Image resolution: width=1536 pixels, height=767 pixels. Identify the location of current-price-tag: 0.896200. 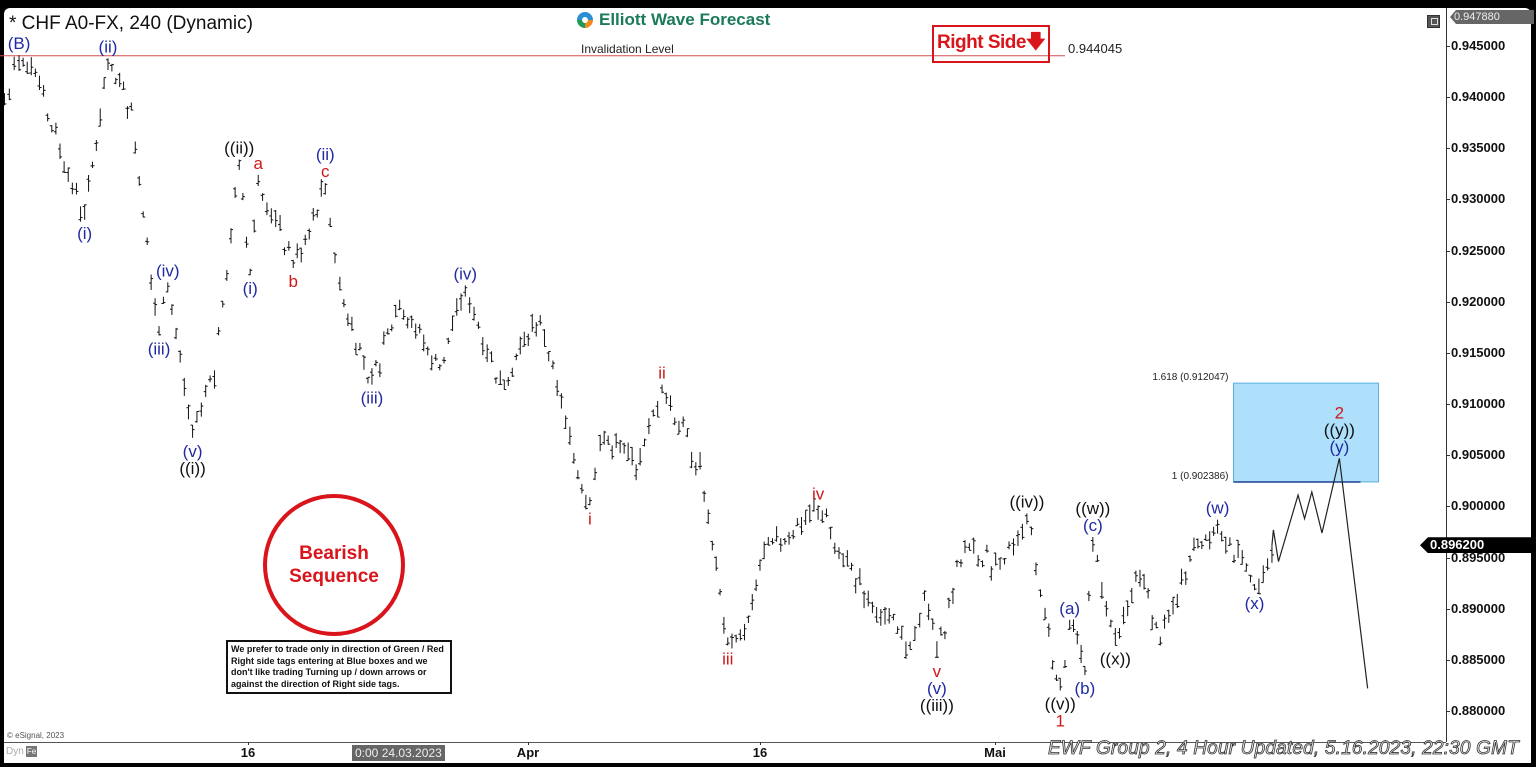
(1476, 545).